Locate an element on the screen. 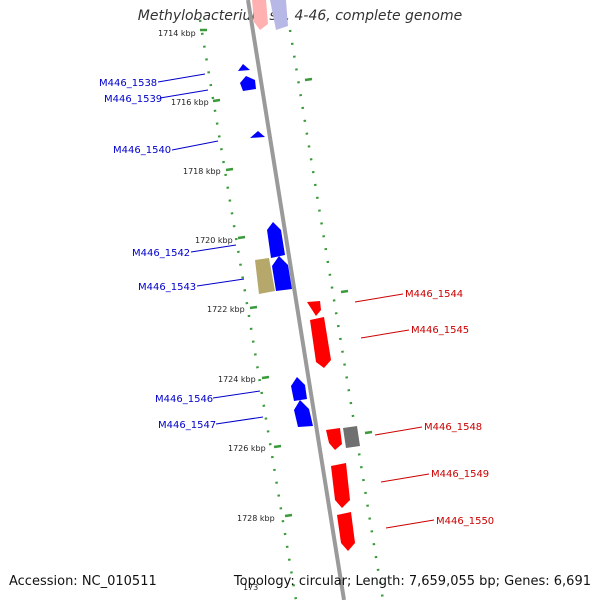  scale-label-1716: 1716 kbp is located at coordinates (190, 102).